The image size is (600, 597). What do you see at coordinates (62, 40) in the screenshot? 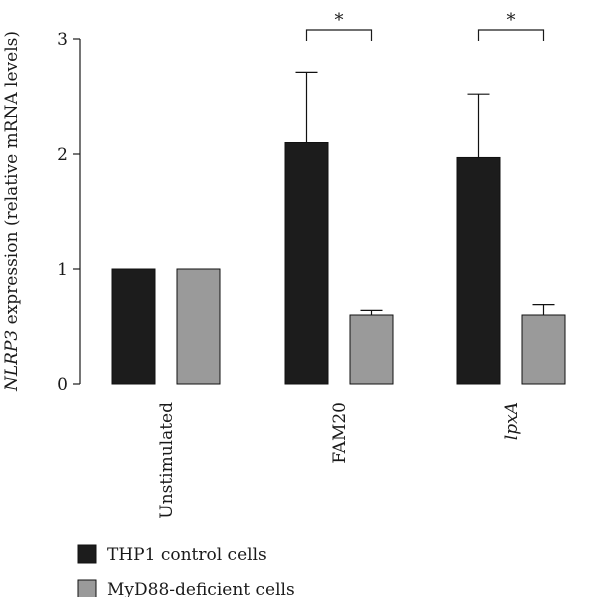
I see `y-tick-label: 3` at bounding box center [62, 40].